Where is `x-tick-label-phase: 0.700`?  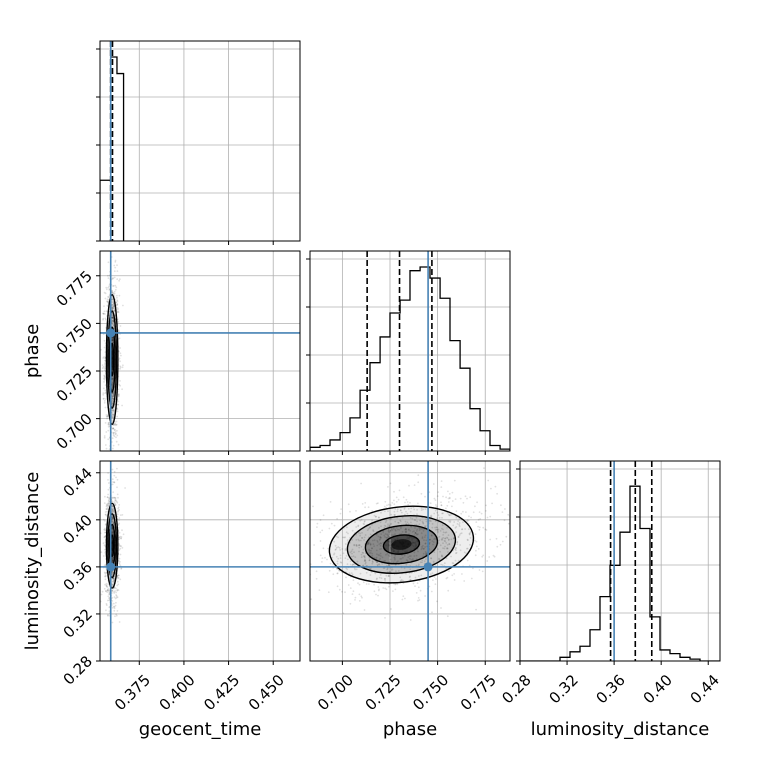 x-tick-label-phase: 0.700 is located at coordinates (335, 692).